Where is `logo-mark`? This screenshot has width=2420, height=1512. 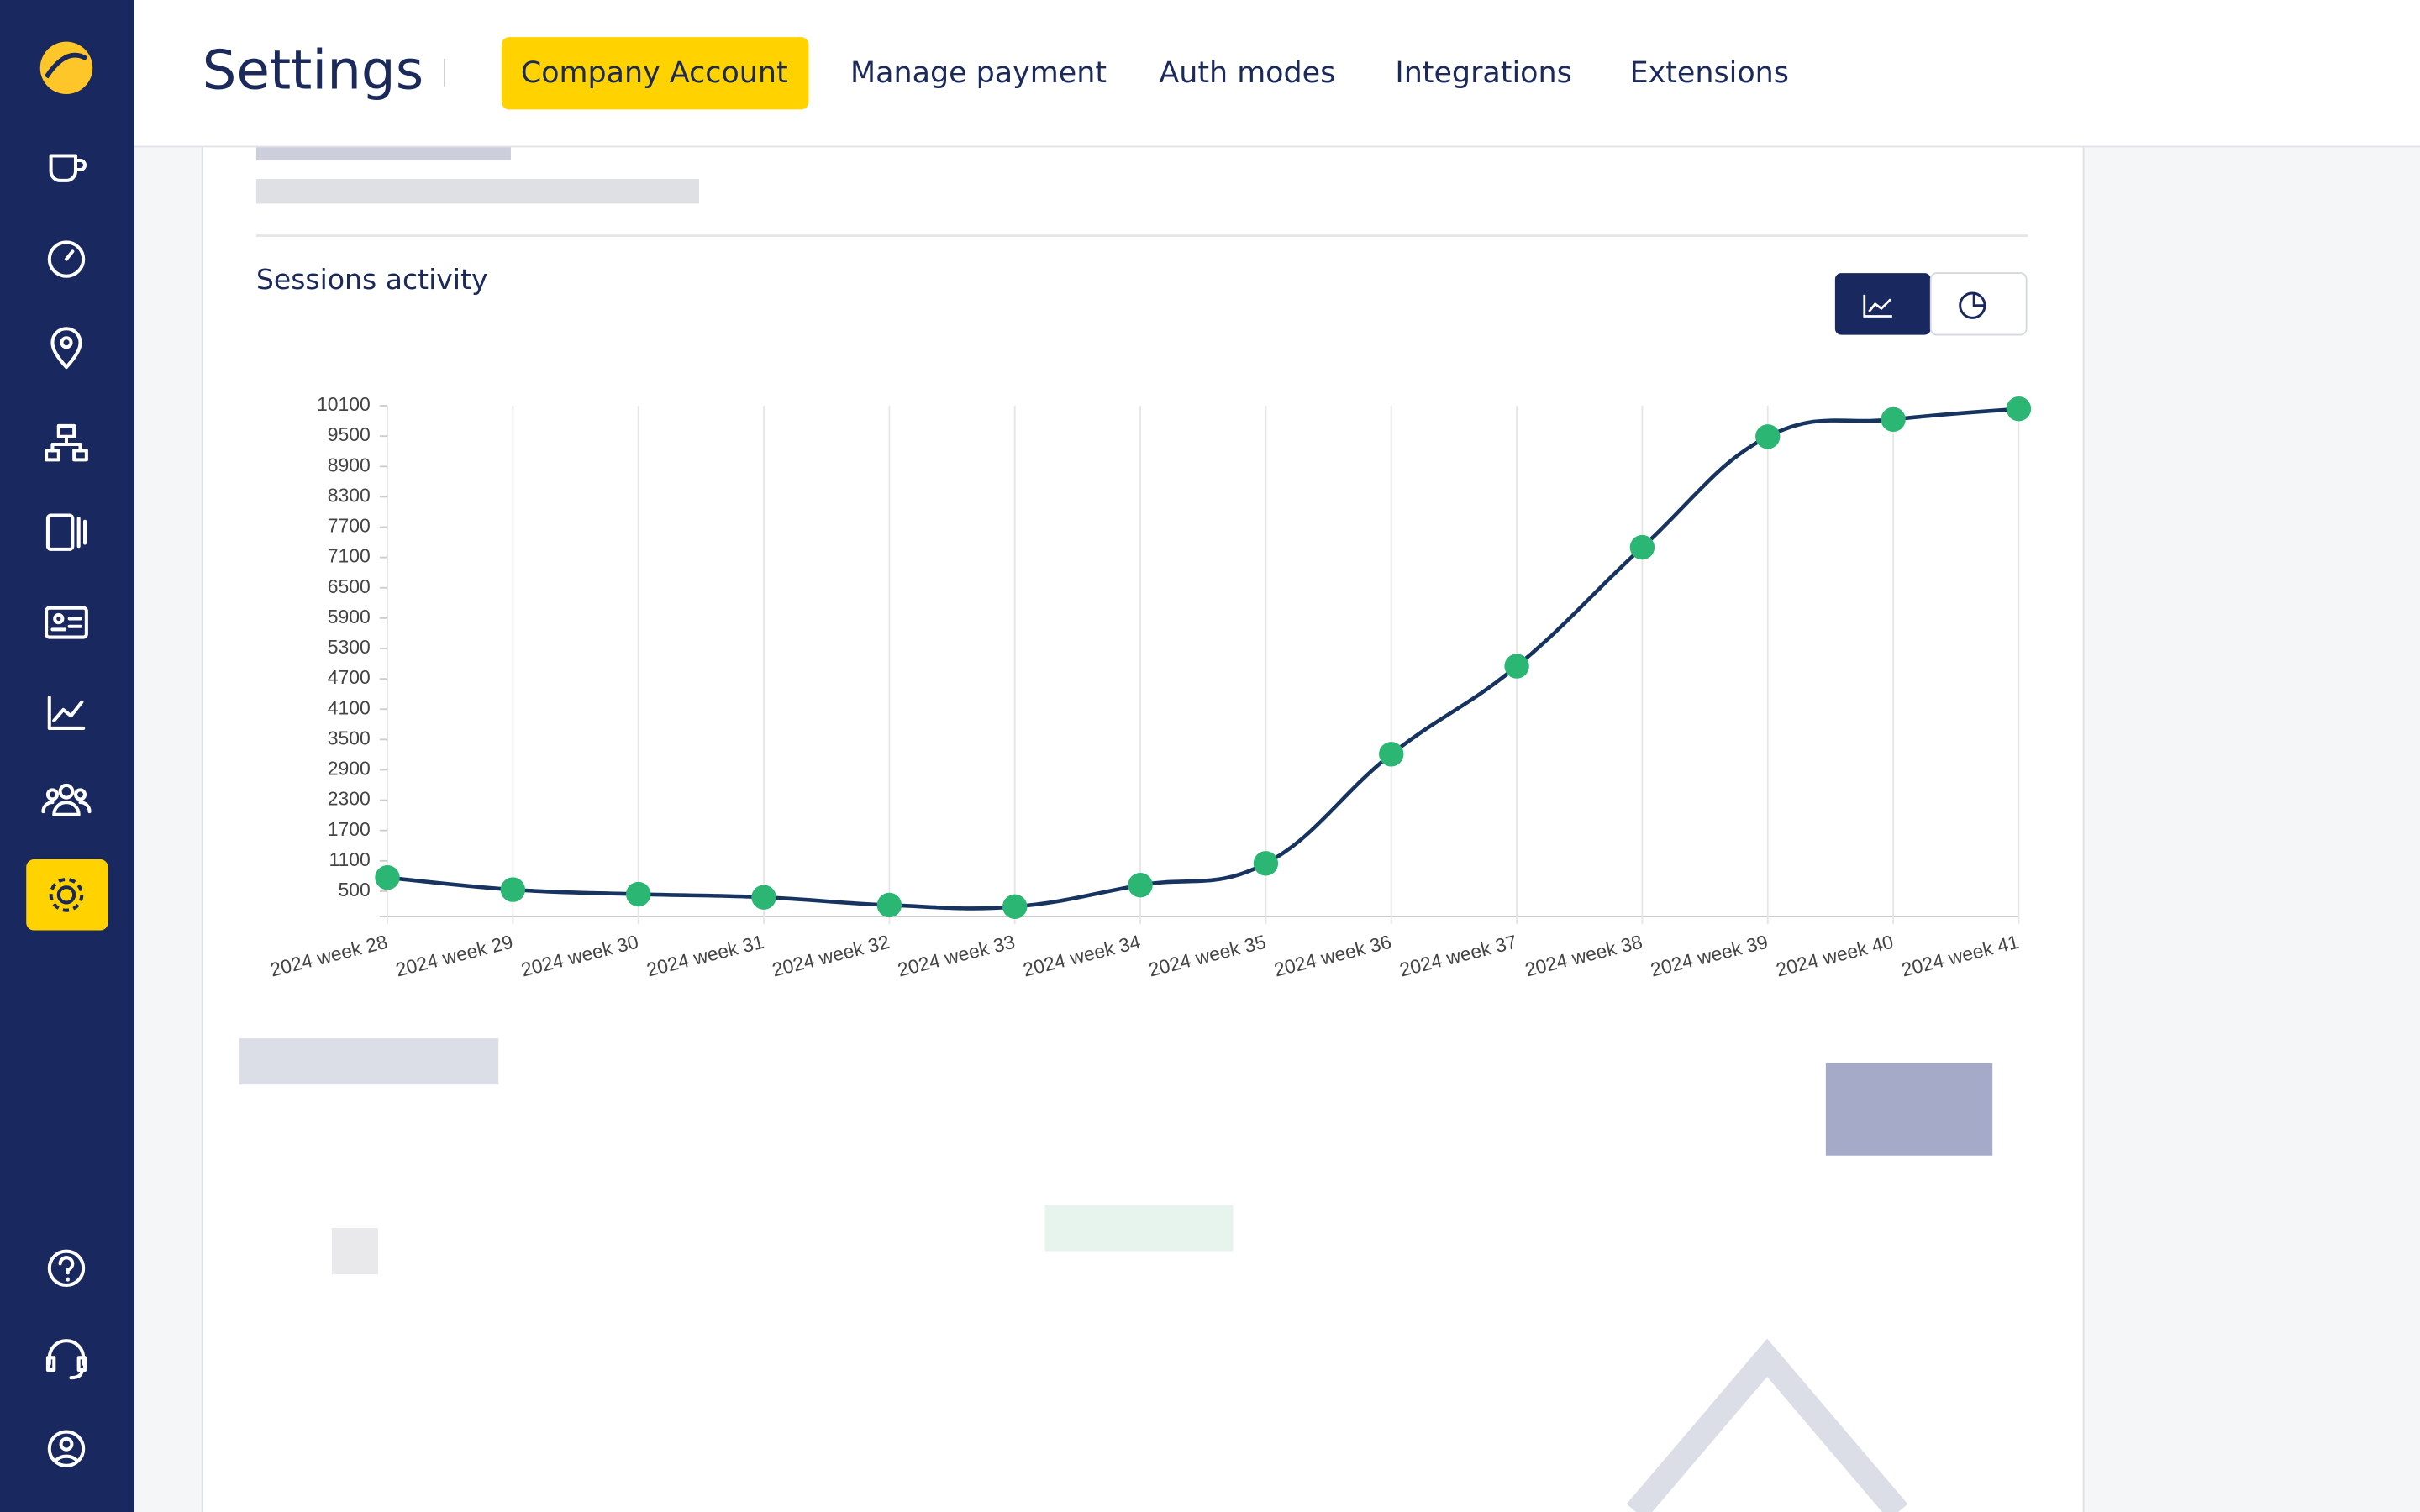 logo-mark is located at coordinates (66, 65).